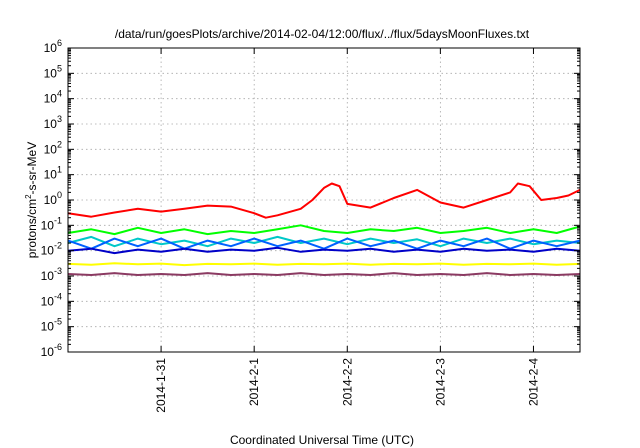 This screenshot has height=448, width=640. I want to click on x-tick-label: 2014-2-1, so click(254, 382).